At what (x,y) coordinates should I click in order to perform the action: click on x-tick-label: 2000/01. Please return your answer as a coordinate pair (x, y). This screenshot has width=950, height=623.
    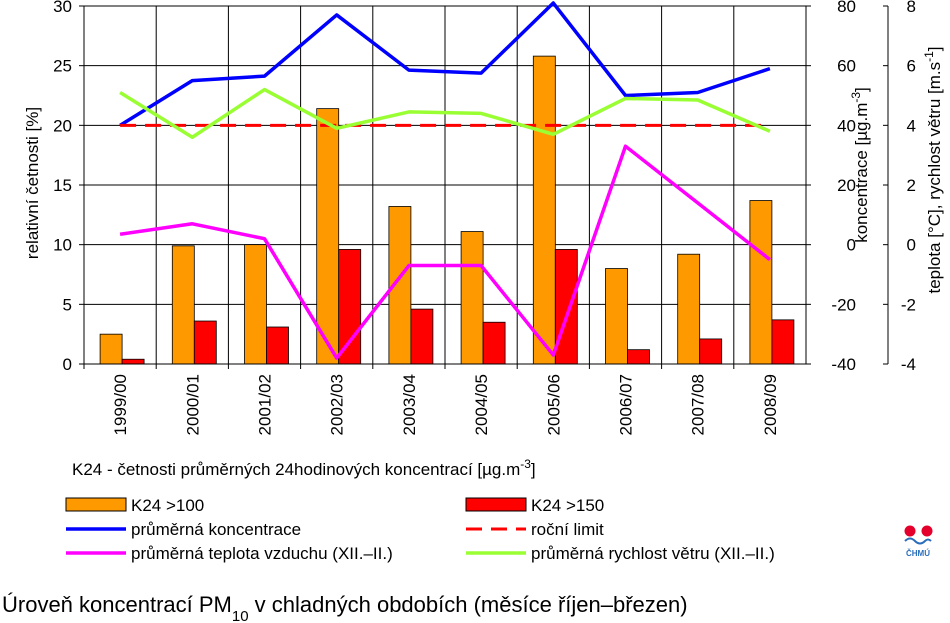
    Looking at the image, I should click on (192, 404).